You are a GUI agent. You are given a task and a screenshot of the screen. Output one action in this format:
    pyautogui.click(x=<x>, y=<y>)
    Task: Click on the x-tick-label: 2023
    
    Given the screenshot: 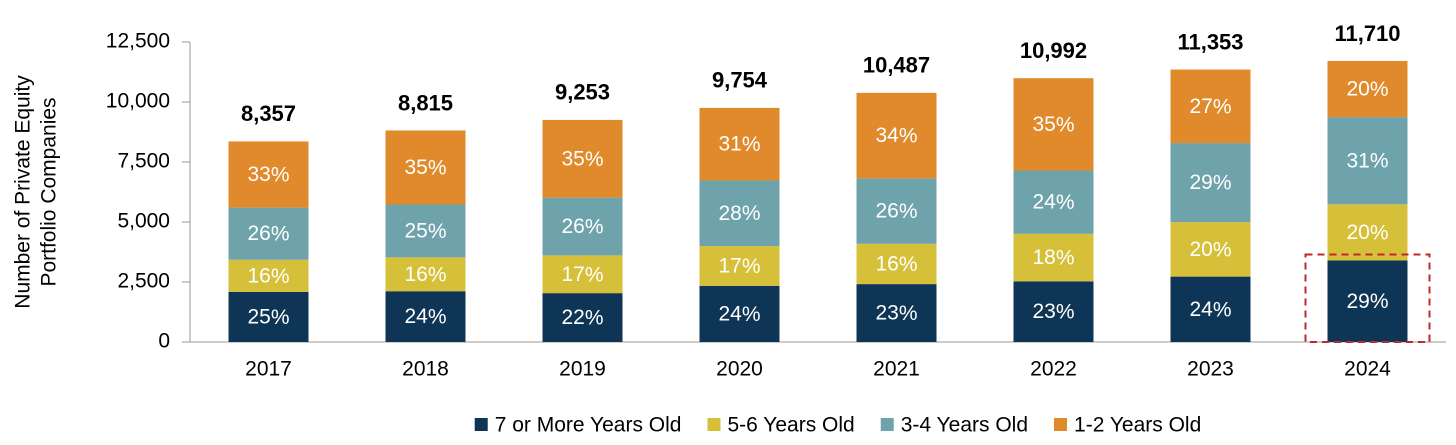 What is the action you would take?
    pyautogui.click(x=1210, y=369)
    